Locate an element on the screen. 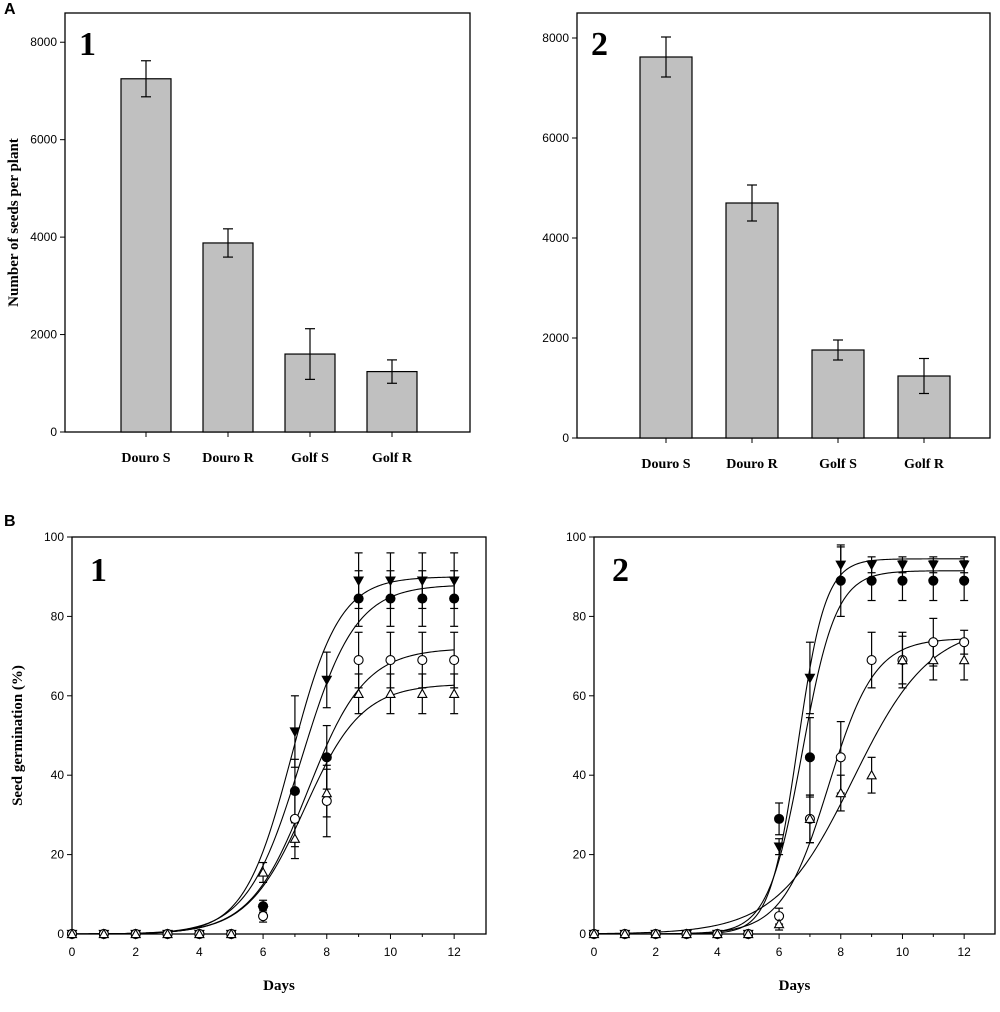  x-tick-label: 10 is located at coordinates (391, 952).